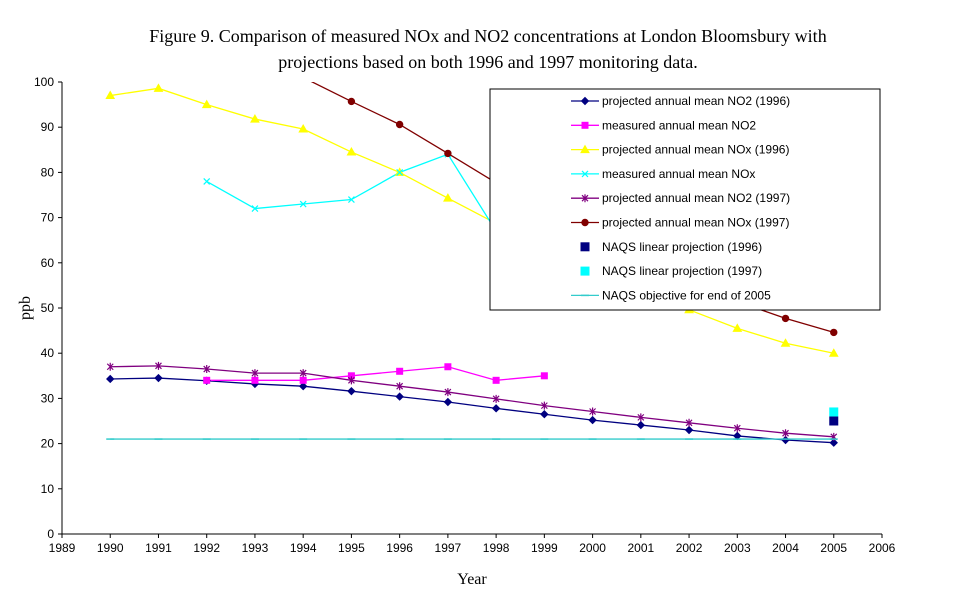 Image resolution: width=977 pixels, height=601 pixels. I want to click on legend-label: measured annual mean NO2, so click(679, 125).